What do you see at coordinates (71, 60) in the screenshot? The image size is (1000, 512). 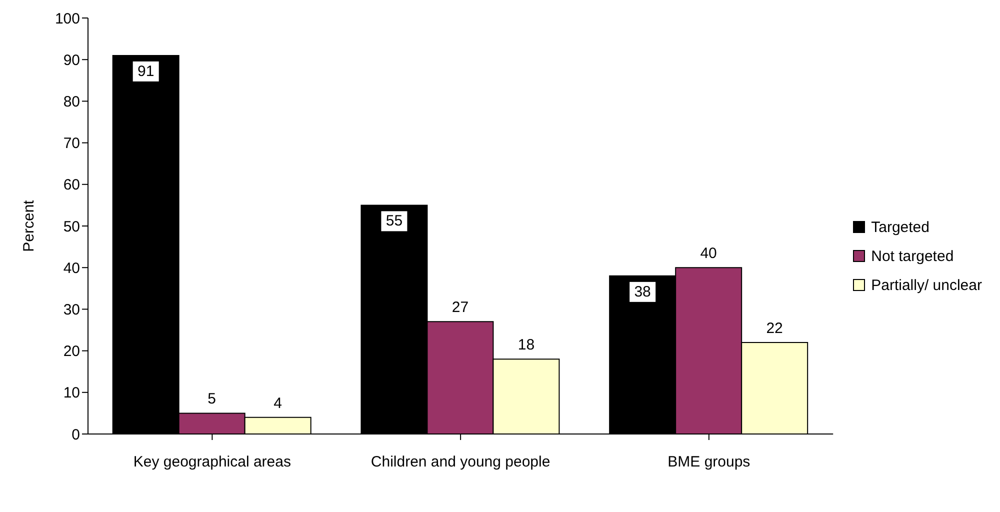 I see `y-tick-label: 90` at bounding box center [71, 60].